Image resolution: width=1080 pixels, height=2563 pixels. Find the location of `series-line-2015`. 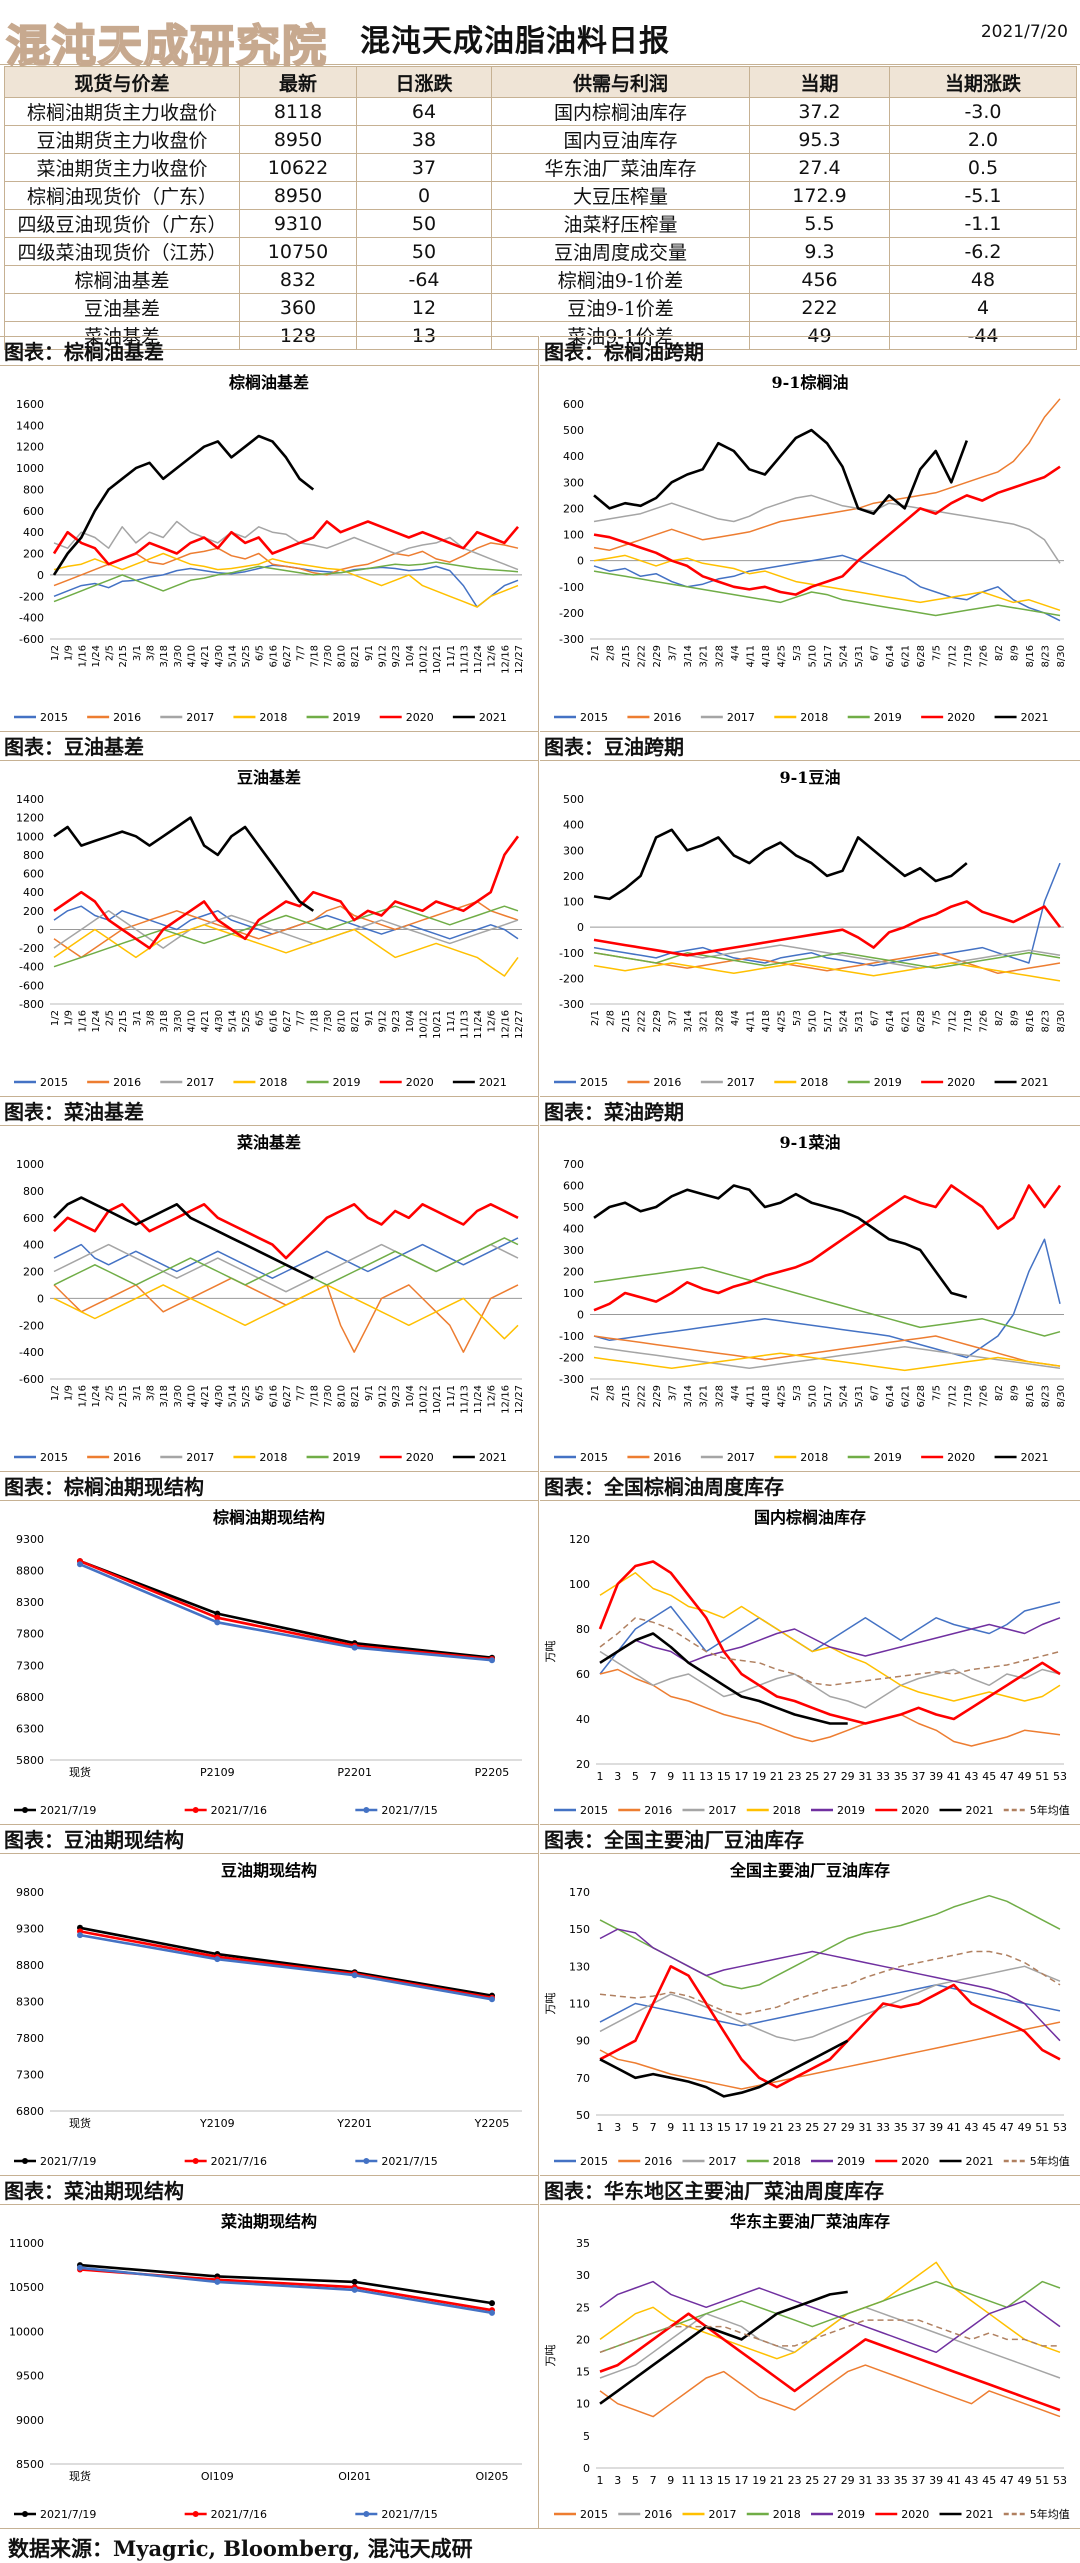

series-line-2015 is located at coordinates (827, 588).